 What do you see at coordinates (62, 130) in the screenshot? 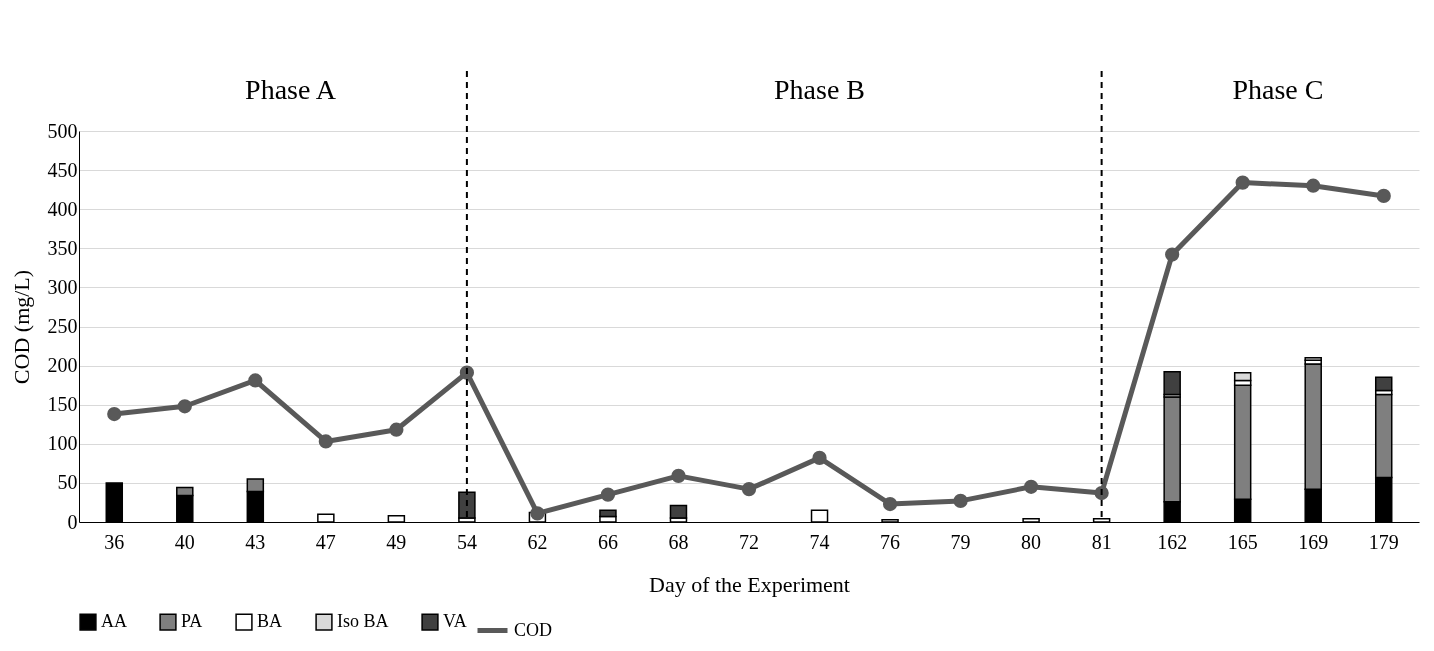
I see `y-tick-label: 500` at bounding box center [62, 130].